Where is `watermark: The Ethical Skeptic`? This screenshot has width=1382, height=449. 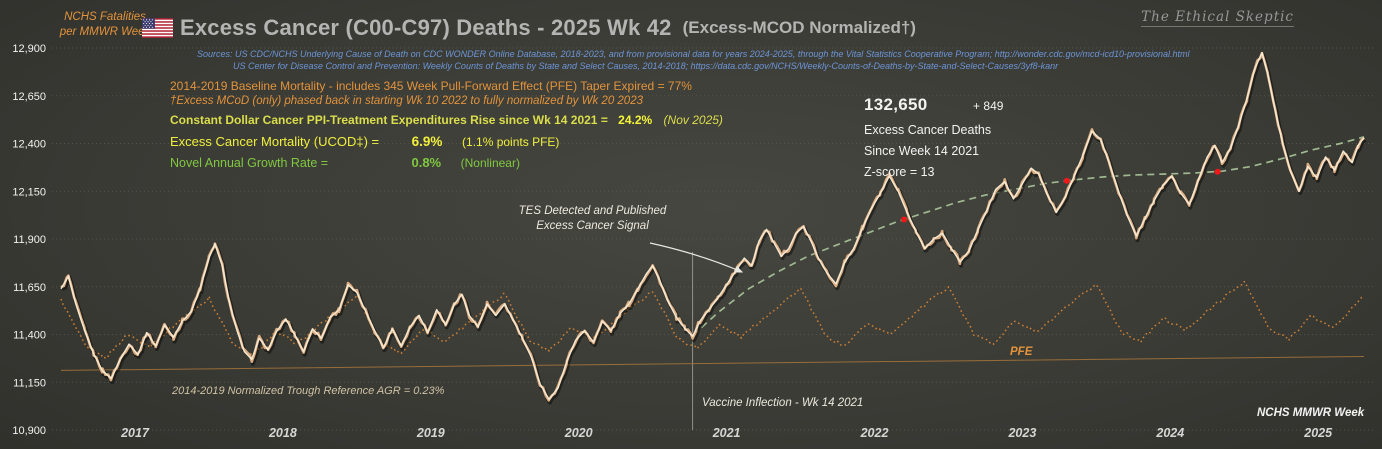 watermark: The Ethical Skeptic is located at coordinates (1217, 18).